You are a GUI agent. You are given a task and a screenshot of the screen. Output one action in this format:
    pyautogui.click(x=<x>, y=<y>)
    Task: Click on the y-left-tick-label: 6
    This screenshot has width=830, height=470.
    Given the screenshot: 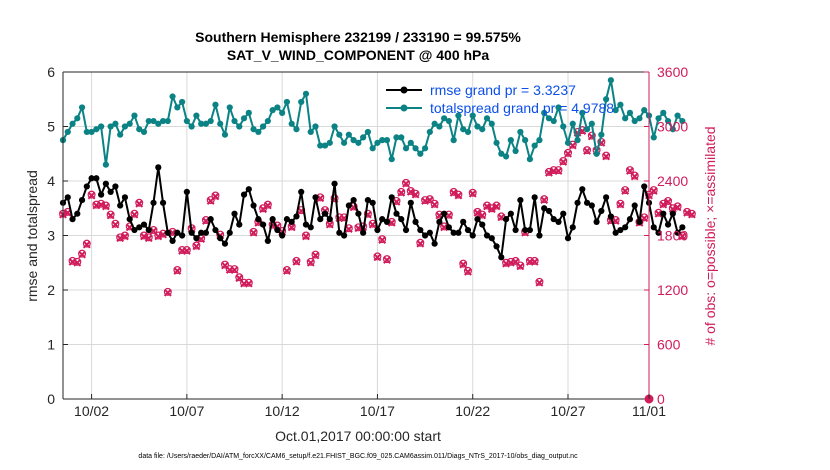 What is the action you would take?
    pyautogui.click(x=51, y=72)
    